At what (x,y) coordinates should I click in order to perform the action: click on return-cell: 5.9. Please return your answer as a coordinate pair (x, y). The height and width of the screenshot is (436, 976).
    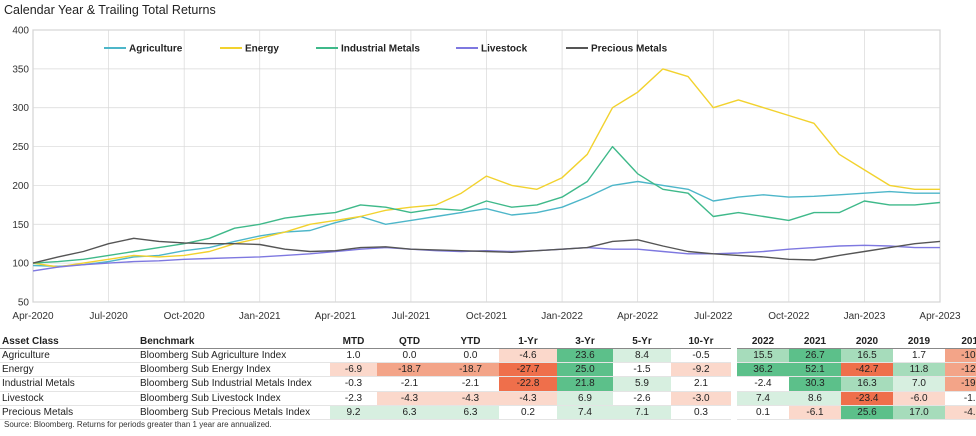
    Looking at the image, I should click on (642, 384).